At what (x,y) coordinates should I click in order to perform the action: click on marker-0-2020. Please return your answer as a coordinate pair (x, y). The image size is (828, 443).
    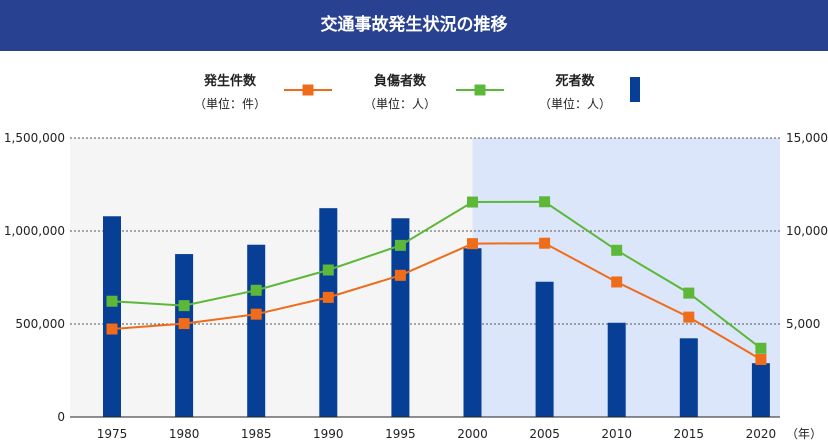
    Looking at the image, I should click on (761, 359).